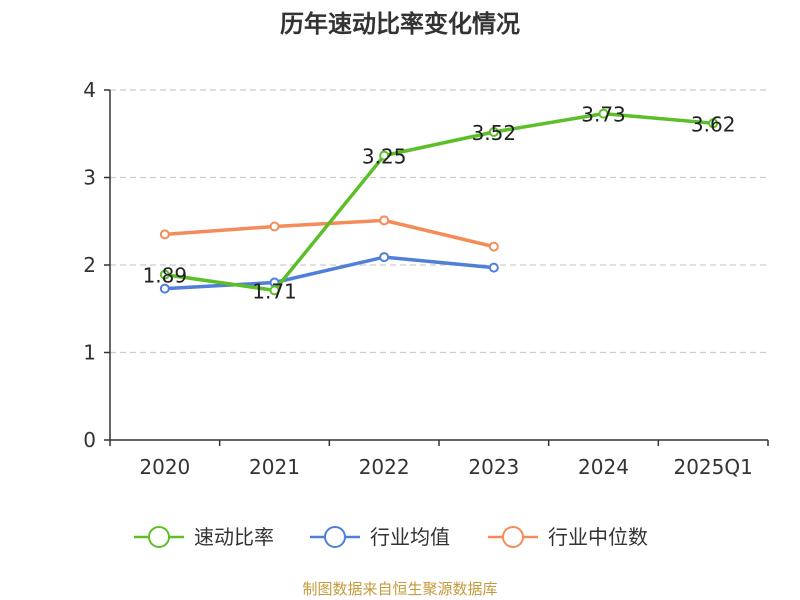 The height and width of the screenshot is (600, 800). Describe the element at coordinates (603, 467) in the screenshot. I see `x-tick-label: 2024` at that location.